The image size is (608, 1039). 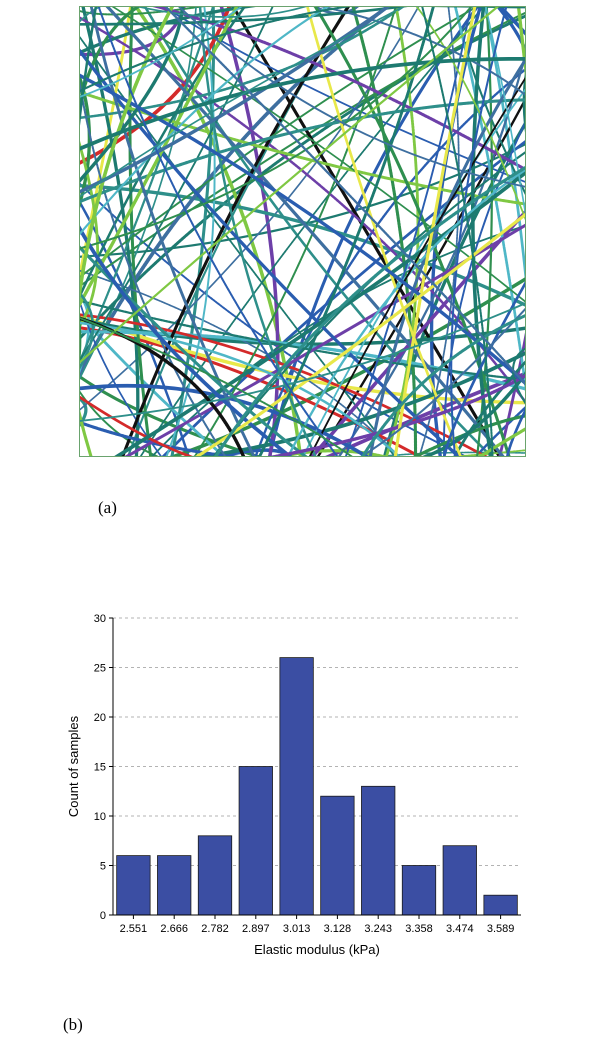 I want to click on y-tick-label: 15, so click(x=100, y=768).